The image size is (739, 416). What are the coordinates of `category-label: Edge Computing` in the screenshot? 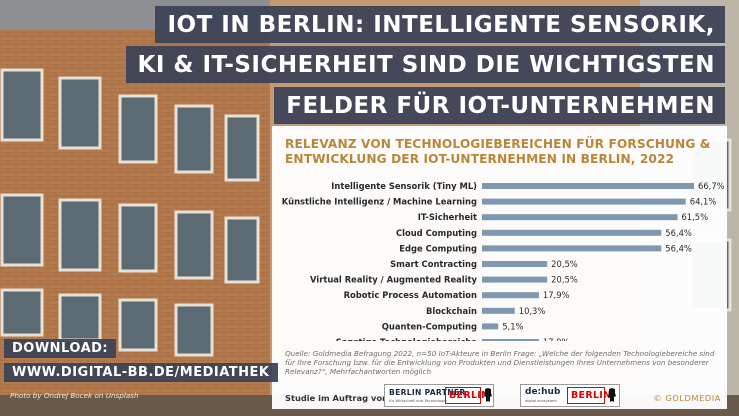 It's located at (438, 248).